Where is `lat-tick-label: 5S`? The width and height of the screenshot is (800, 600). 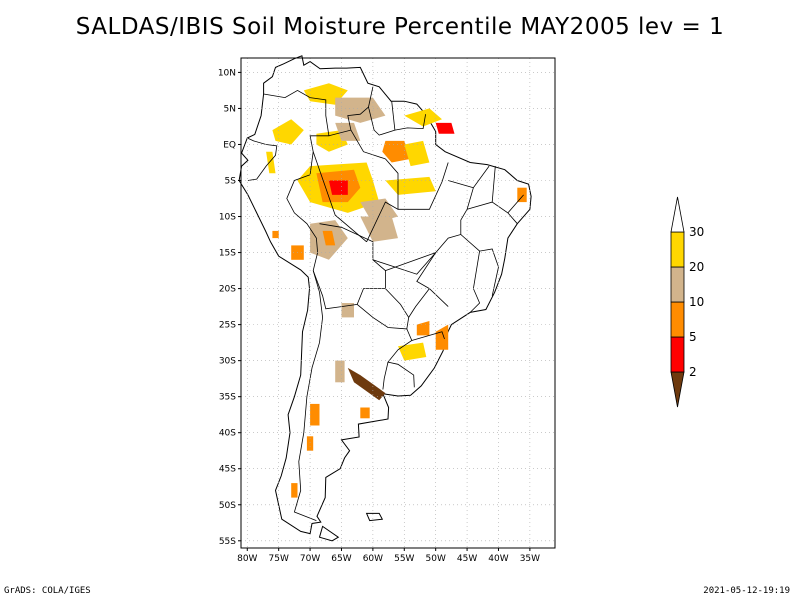
lat-tick-label: 5S is located at coordinates (231, 182).